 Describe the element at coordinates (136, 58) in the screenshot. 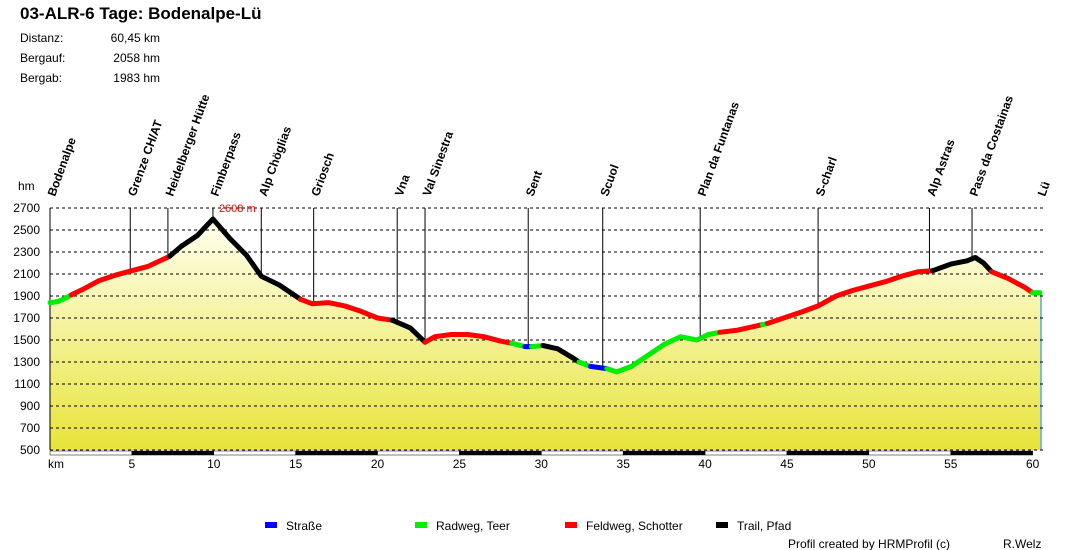

I see `stat-value: 2058 hm` at that location.